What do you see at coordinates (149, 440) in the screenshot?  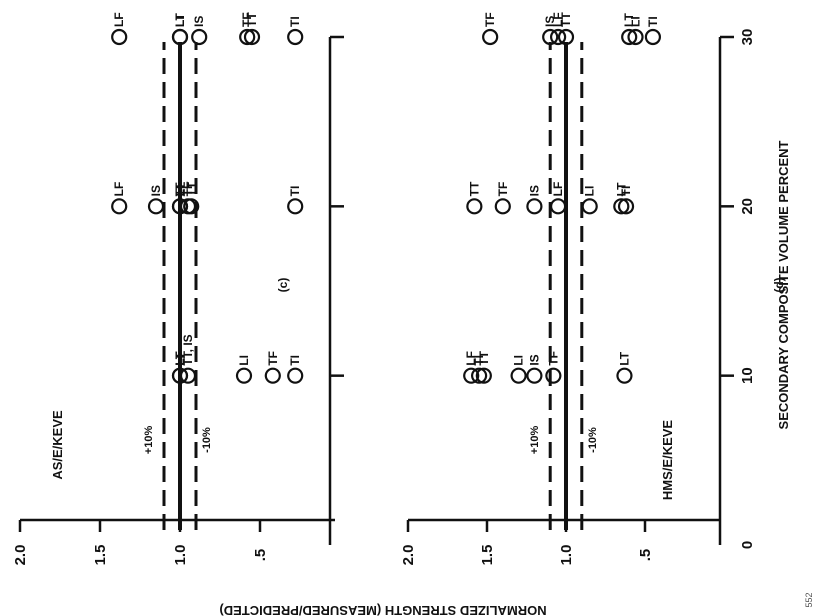 I see `reference-line-label: +10%` at bounding box center [149, 440].